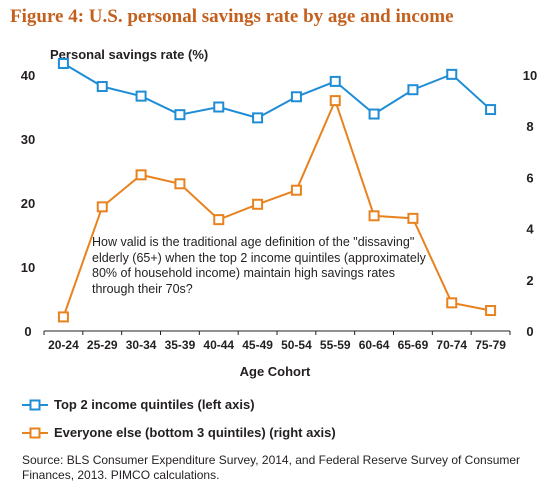 The width and height of the screenshot is (550, 491). What do you see at coordinates (35, 432) in the screenshot?
I see `legend-marker-orange` at bounding box center [35, 432].